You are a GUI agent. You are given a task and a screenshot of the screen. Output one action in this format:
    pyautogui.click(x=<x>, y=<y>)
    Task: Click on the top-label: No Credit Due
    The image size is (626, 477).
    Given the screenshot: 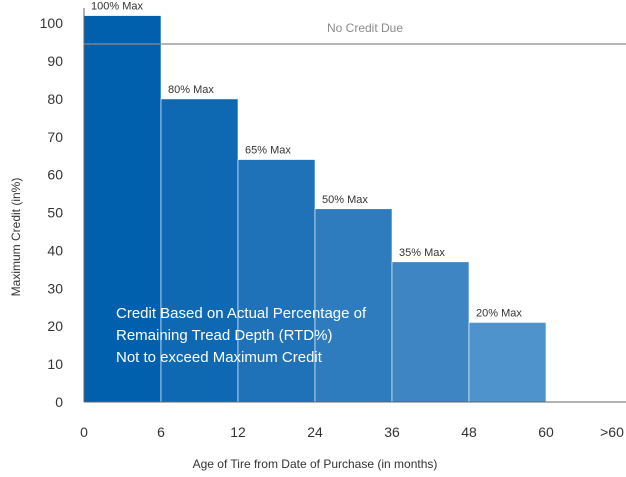 What is the action you would take?
    pyautogui.click(x=365, y=28)
    